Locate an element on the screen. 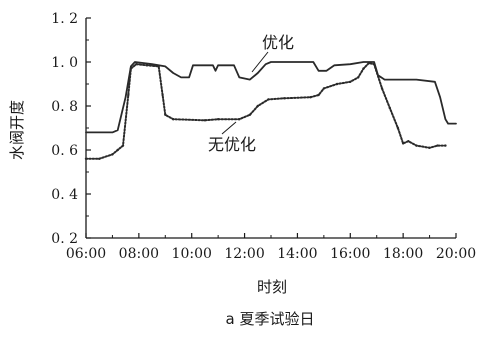 This screenshot has height=340, width=482. chart-caption: a 夏季试验日 is located at coordinates (270, 319).